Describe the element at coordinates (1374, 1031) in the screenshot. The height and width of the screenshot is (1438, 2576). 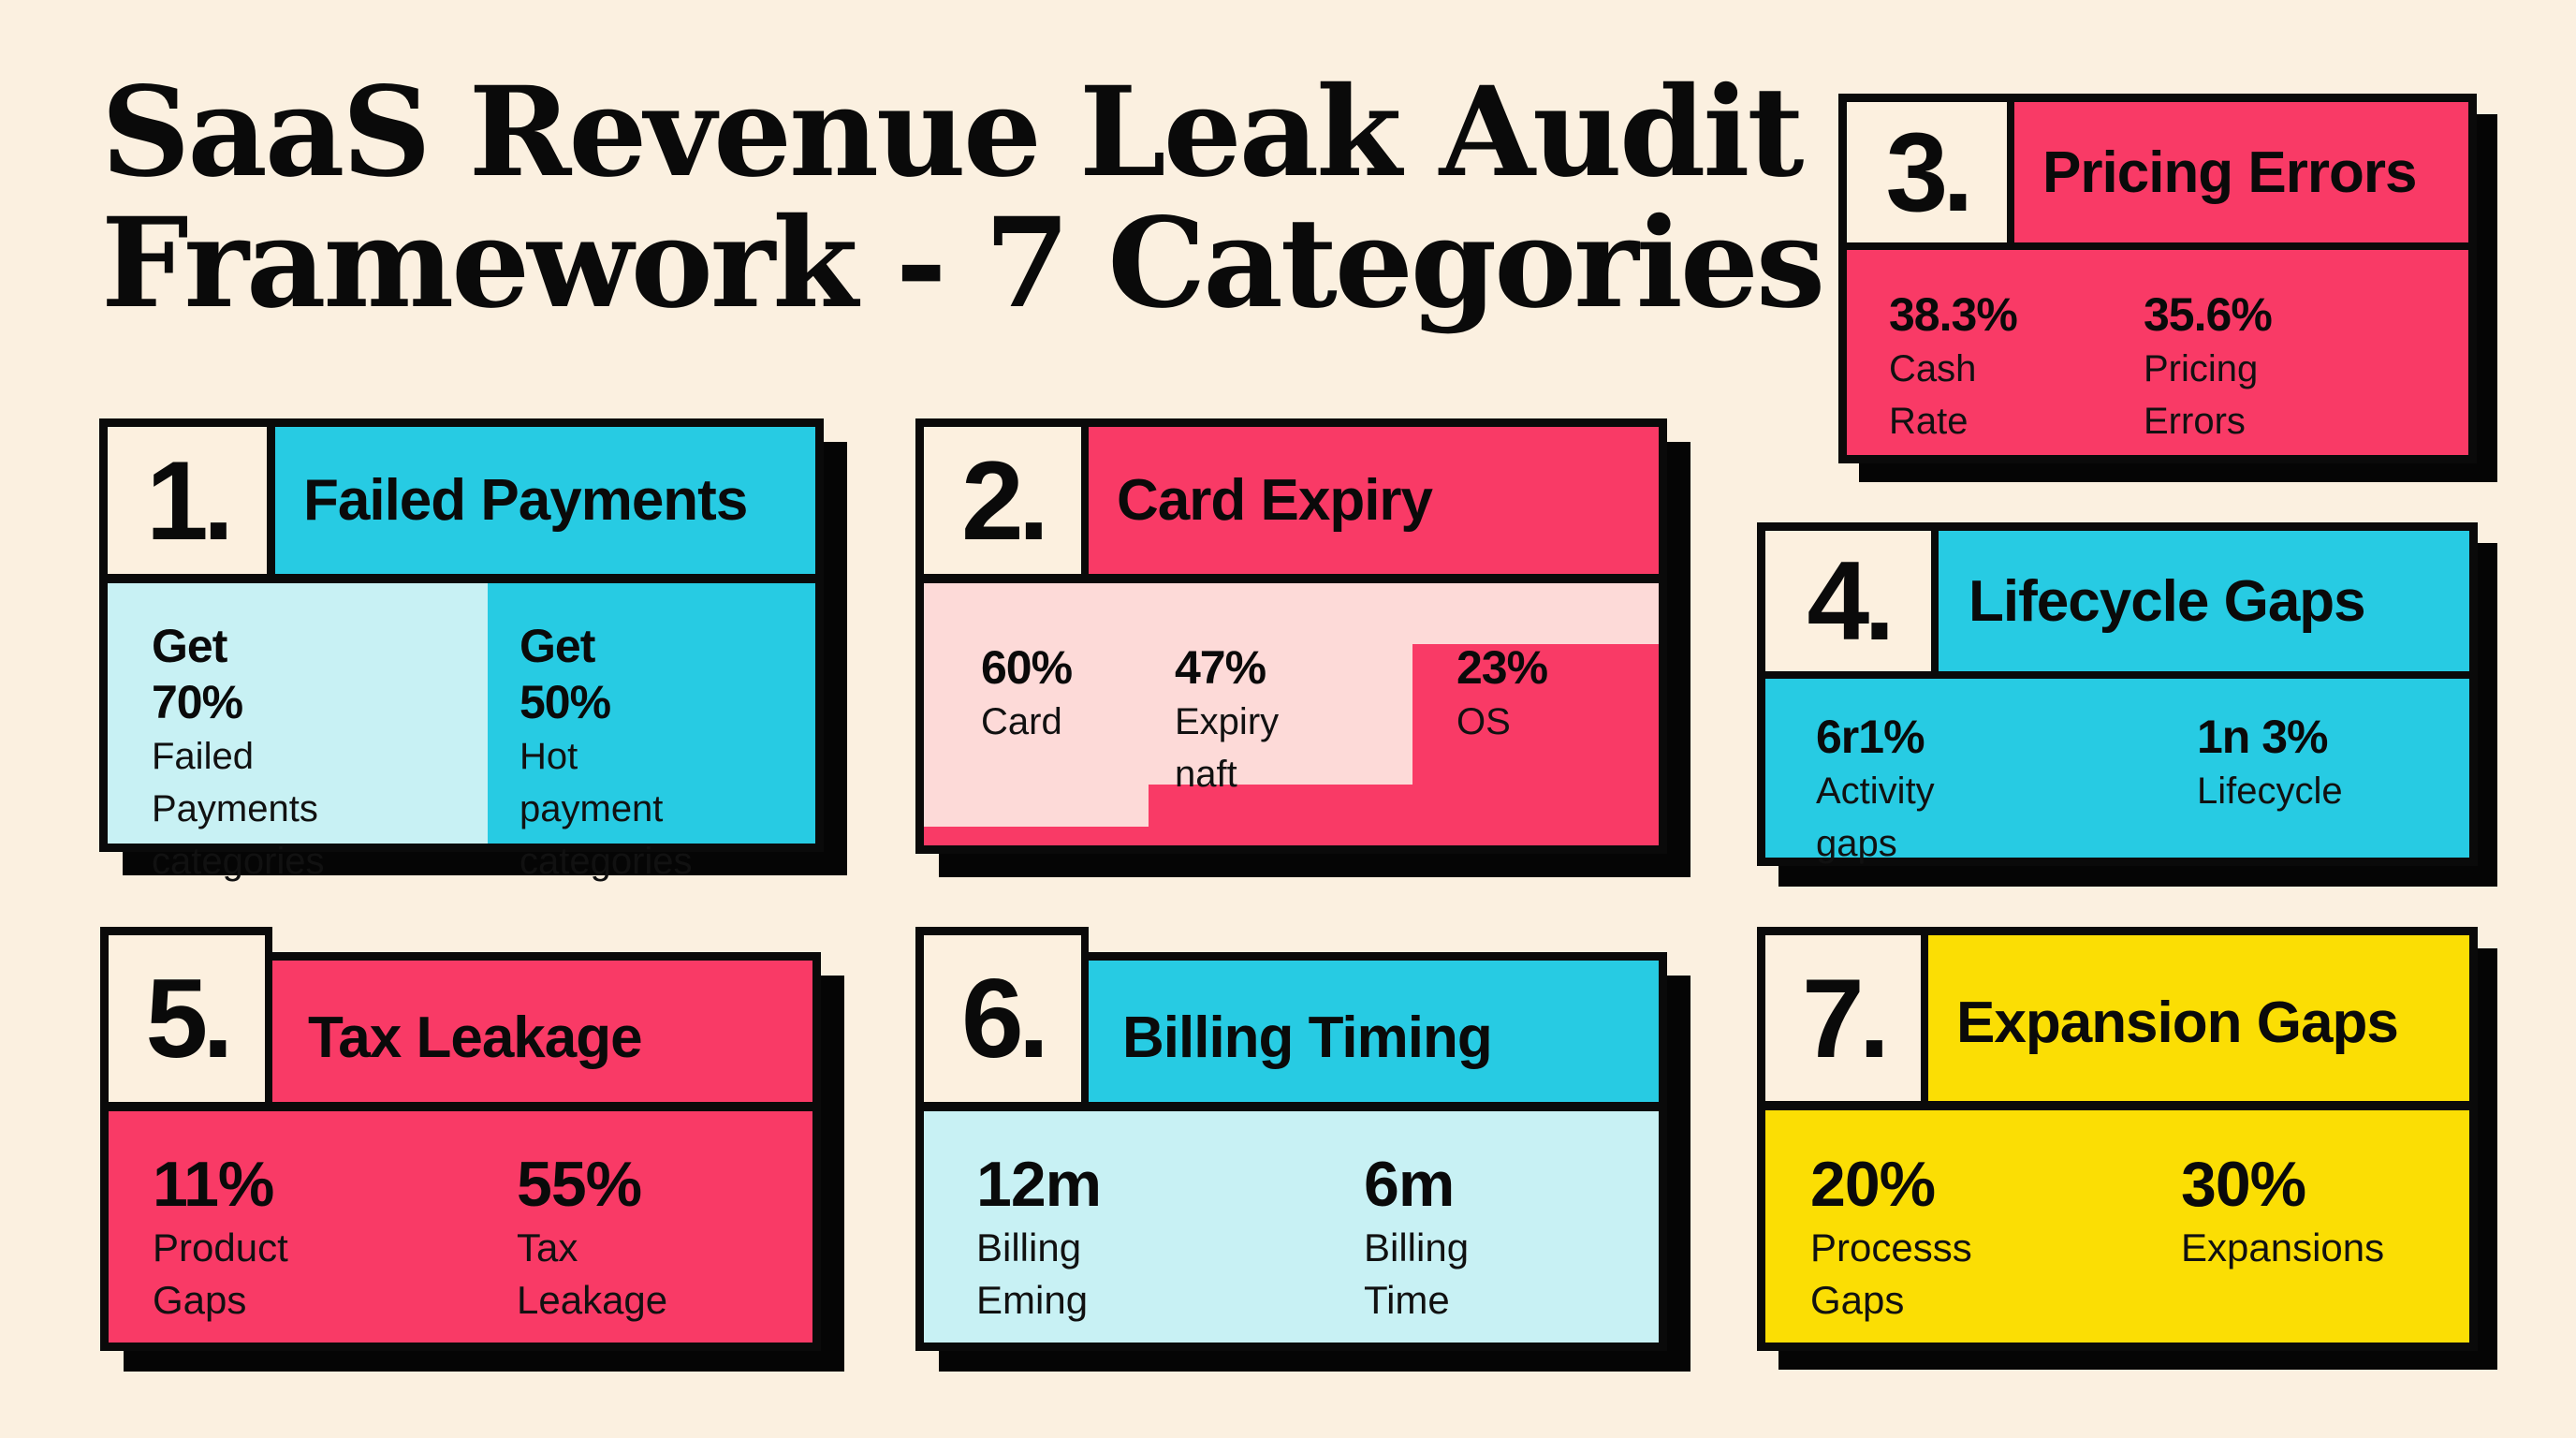
I see `card-title: Billing Timing` at that location.